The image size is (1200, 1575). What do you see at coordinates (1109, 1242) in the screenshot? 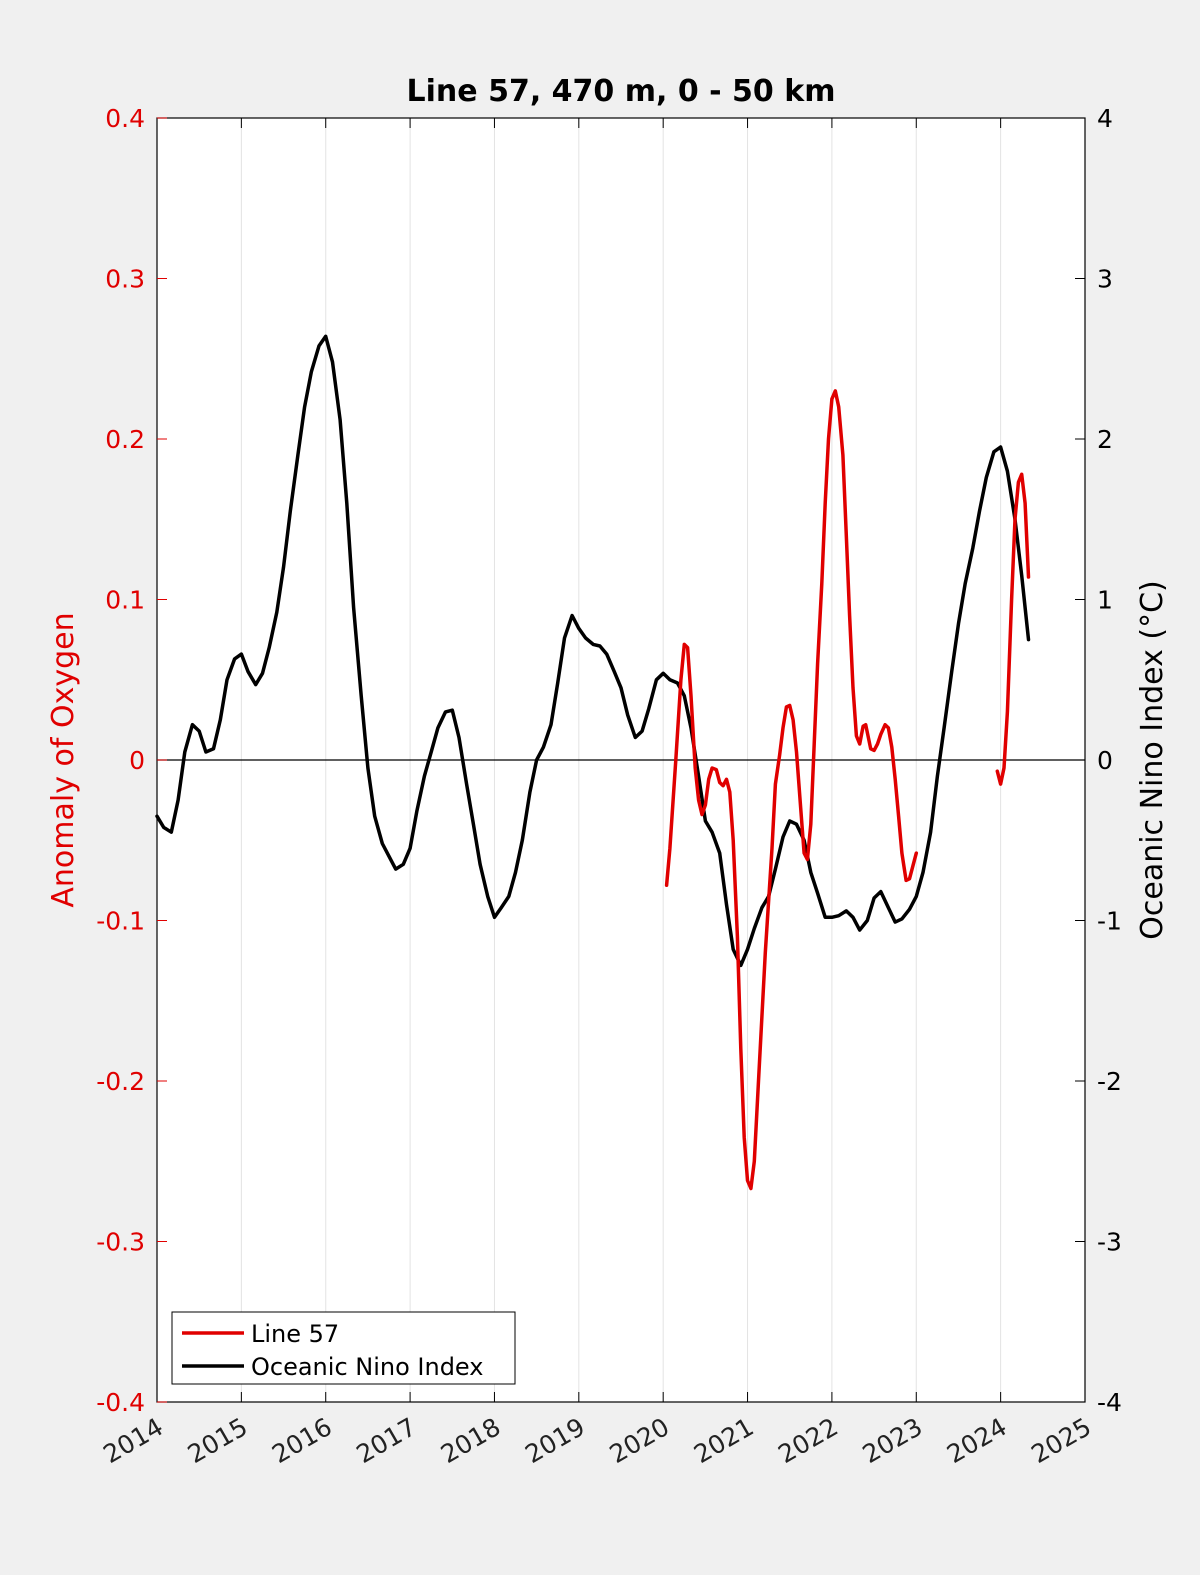
I see `y-right-tick-label--3: -3` at bounding box center [1109, 1242].